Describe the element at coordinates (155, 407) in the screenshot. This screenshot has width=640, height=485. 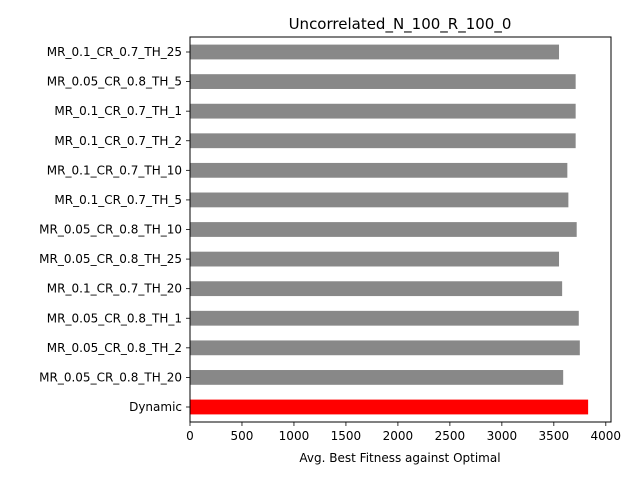
I see `y-tick-label: Dynamic` at that location.